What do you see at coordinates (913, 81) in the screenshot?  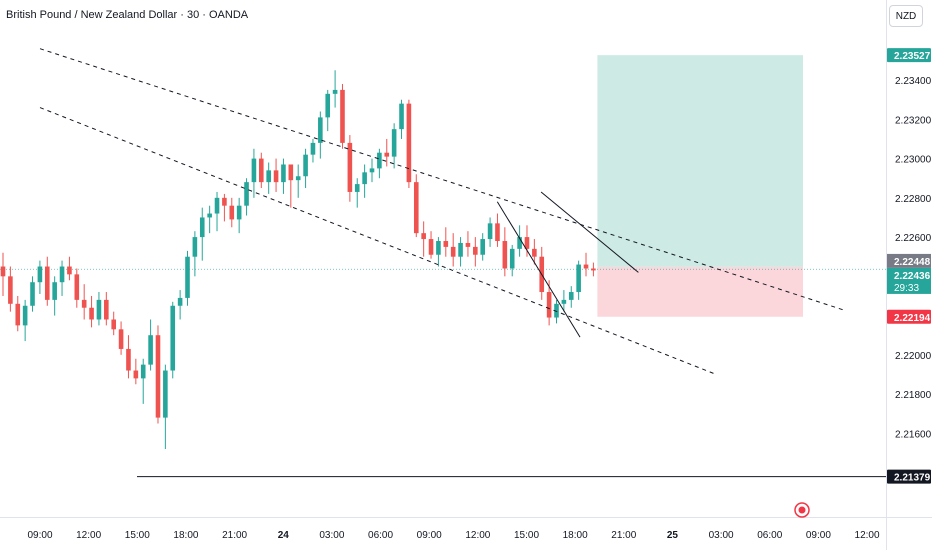 I see `y-tick-label: 2.23400` at bounding box center [913, 81].